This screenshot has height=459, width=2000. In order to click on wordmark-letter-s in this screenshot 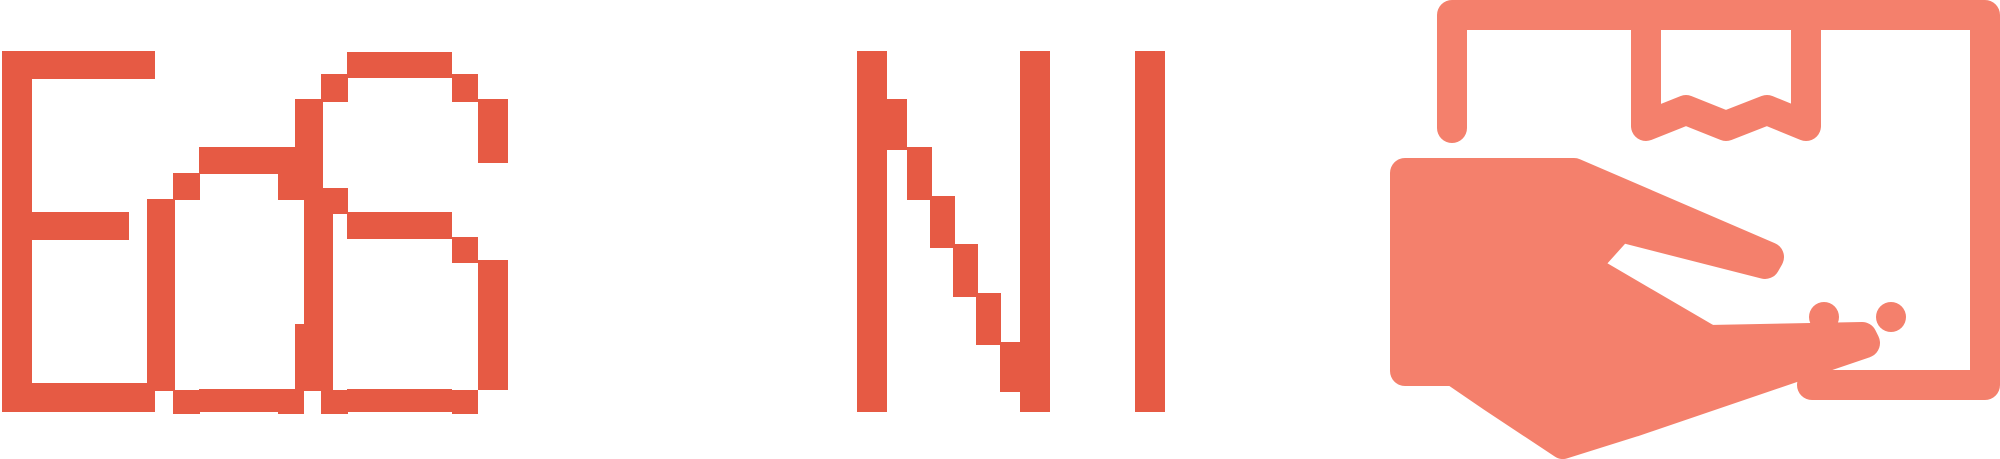, I will do `click(401, 233)`.